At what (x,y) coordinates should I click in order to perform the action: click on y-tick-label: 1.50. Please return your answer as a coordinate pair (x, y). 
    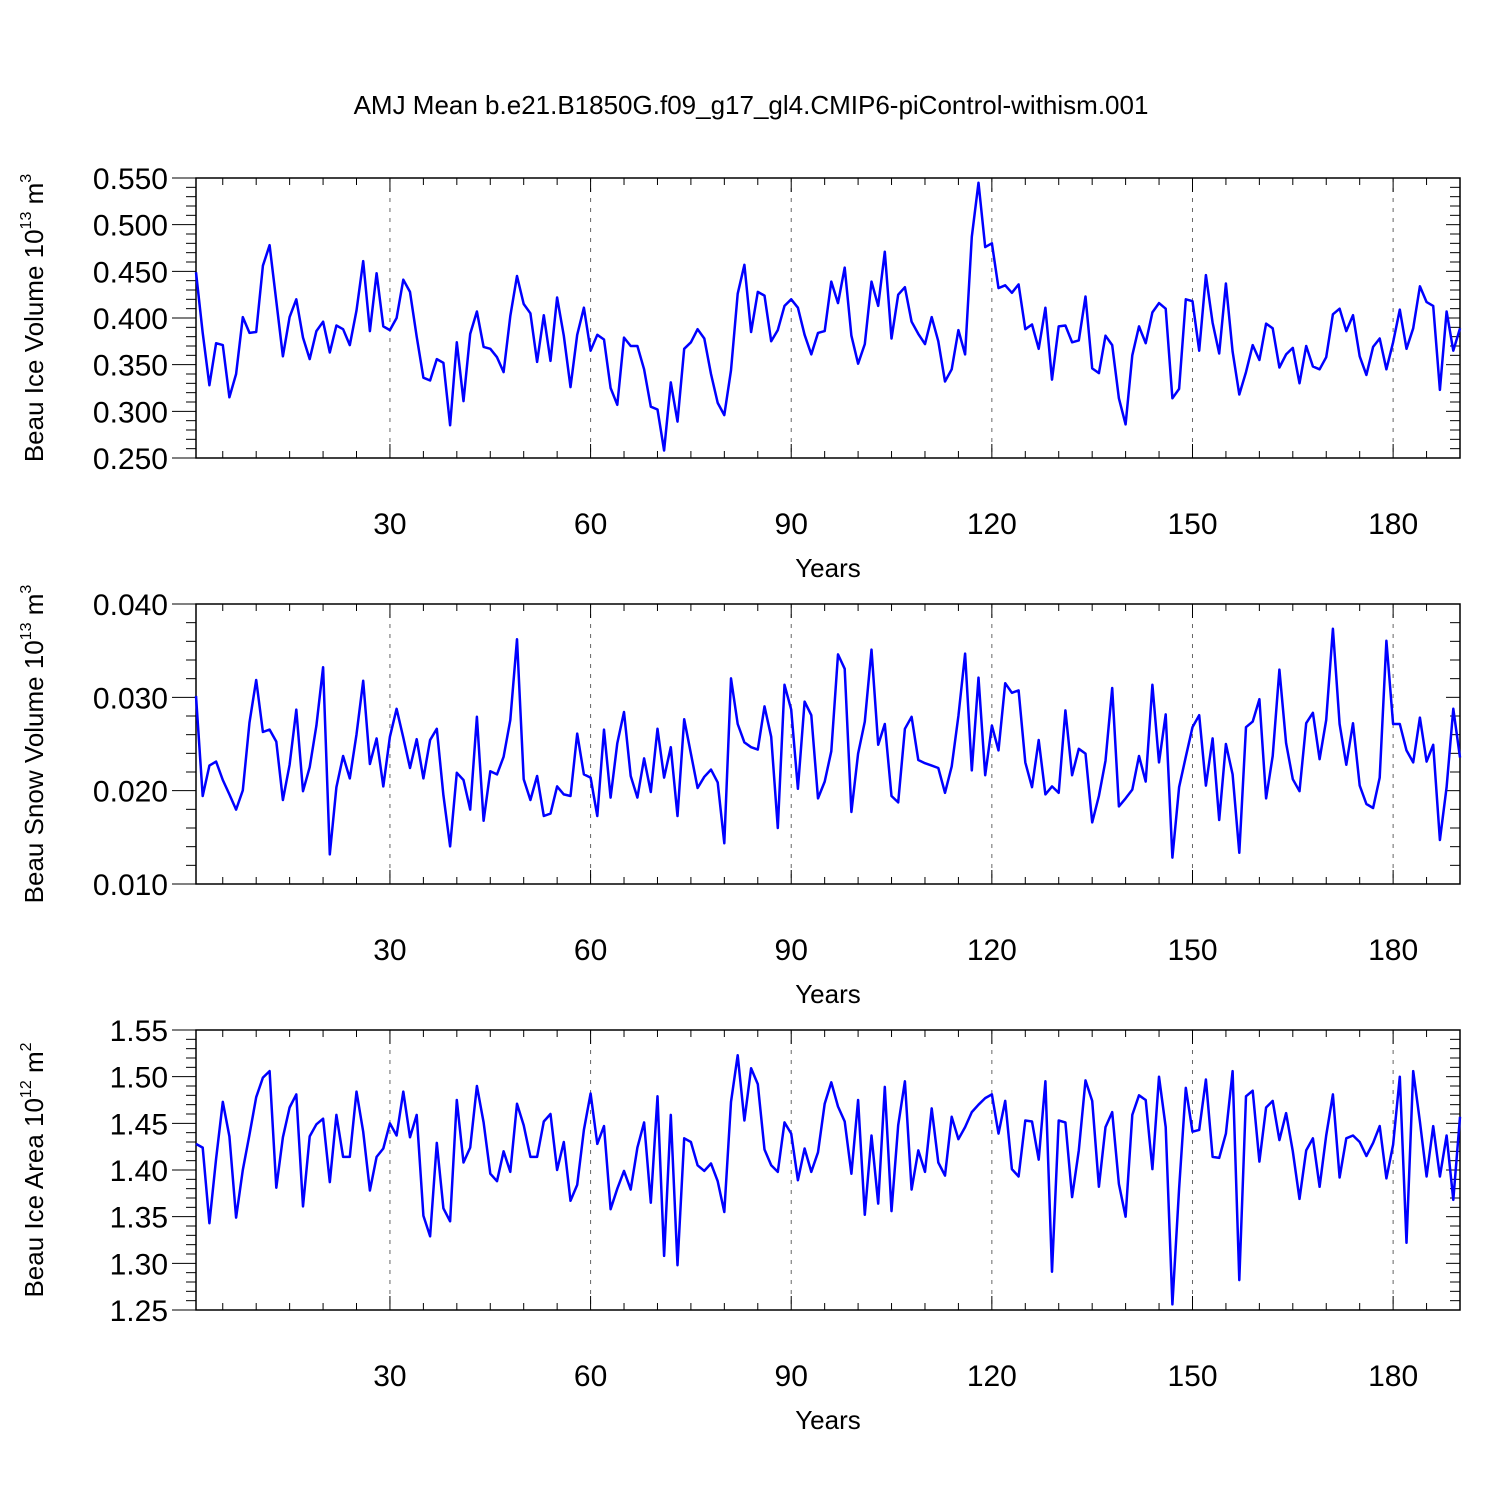
    Looking at the image, I should click on (139, 1078).